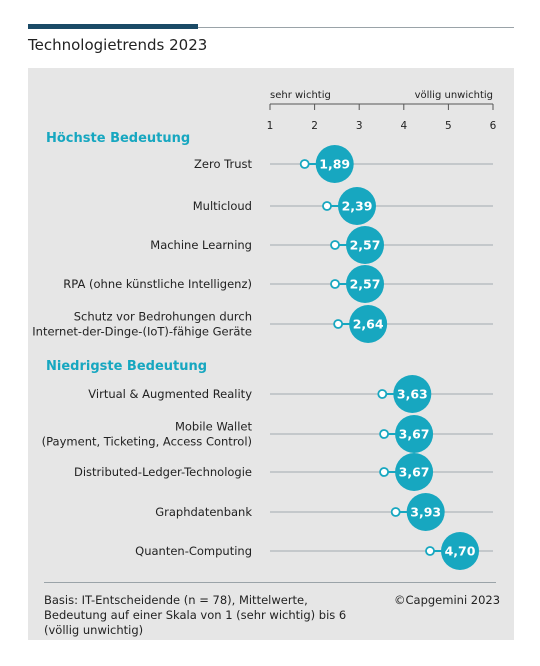 The height and width of the screenshot is (666, 540). What do you see at coordinates (193, 551) in the screenshot?
I see `row-label: Quanten-Computing` at bounding box center [193, 551].